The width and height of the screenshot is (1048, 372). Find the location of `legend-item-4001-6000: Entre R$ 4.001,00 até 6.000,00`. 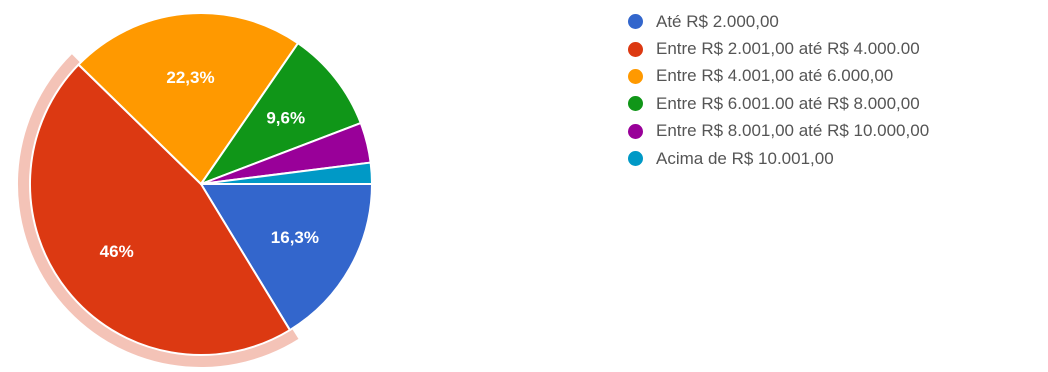

legend-item-4001-6000: Entre R$ 4.001,00 até 6.000,00 is located at coordinates (778, 76).